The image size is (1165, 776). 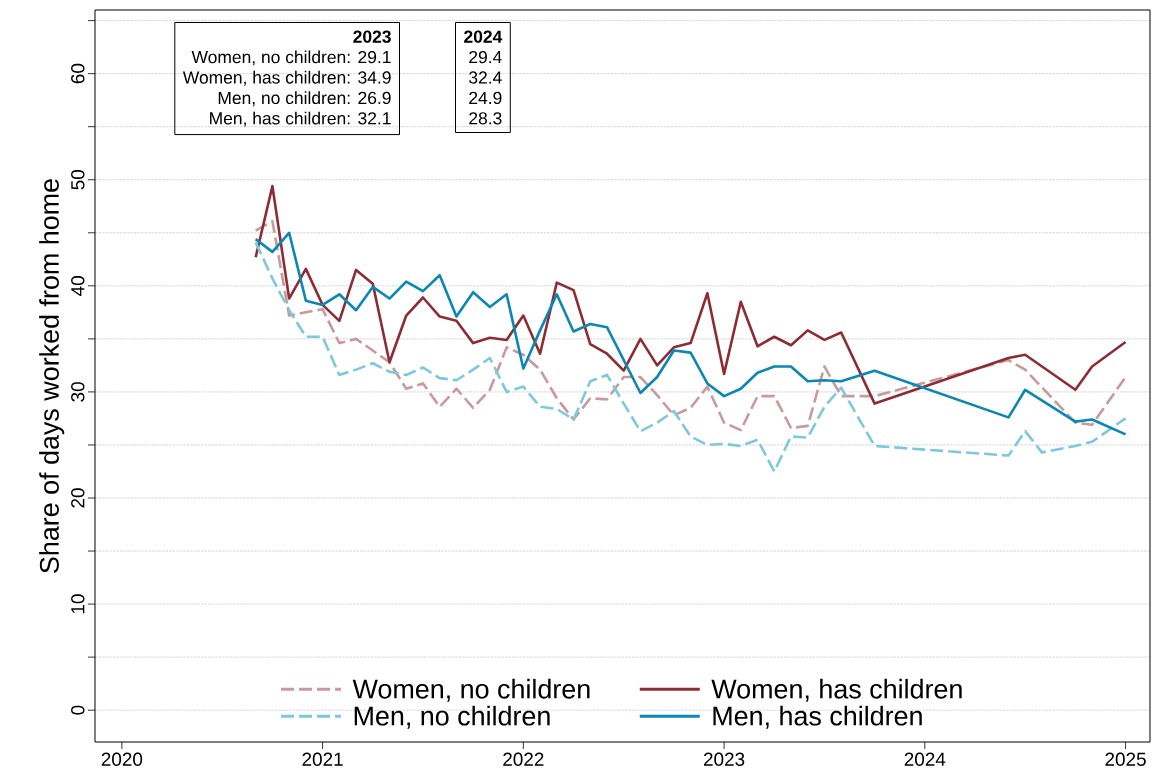 What do you see at coordinates (122, 759) in the screenshot?
I see `x-tick-label: 2020` at bounding box center [122, 759].